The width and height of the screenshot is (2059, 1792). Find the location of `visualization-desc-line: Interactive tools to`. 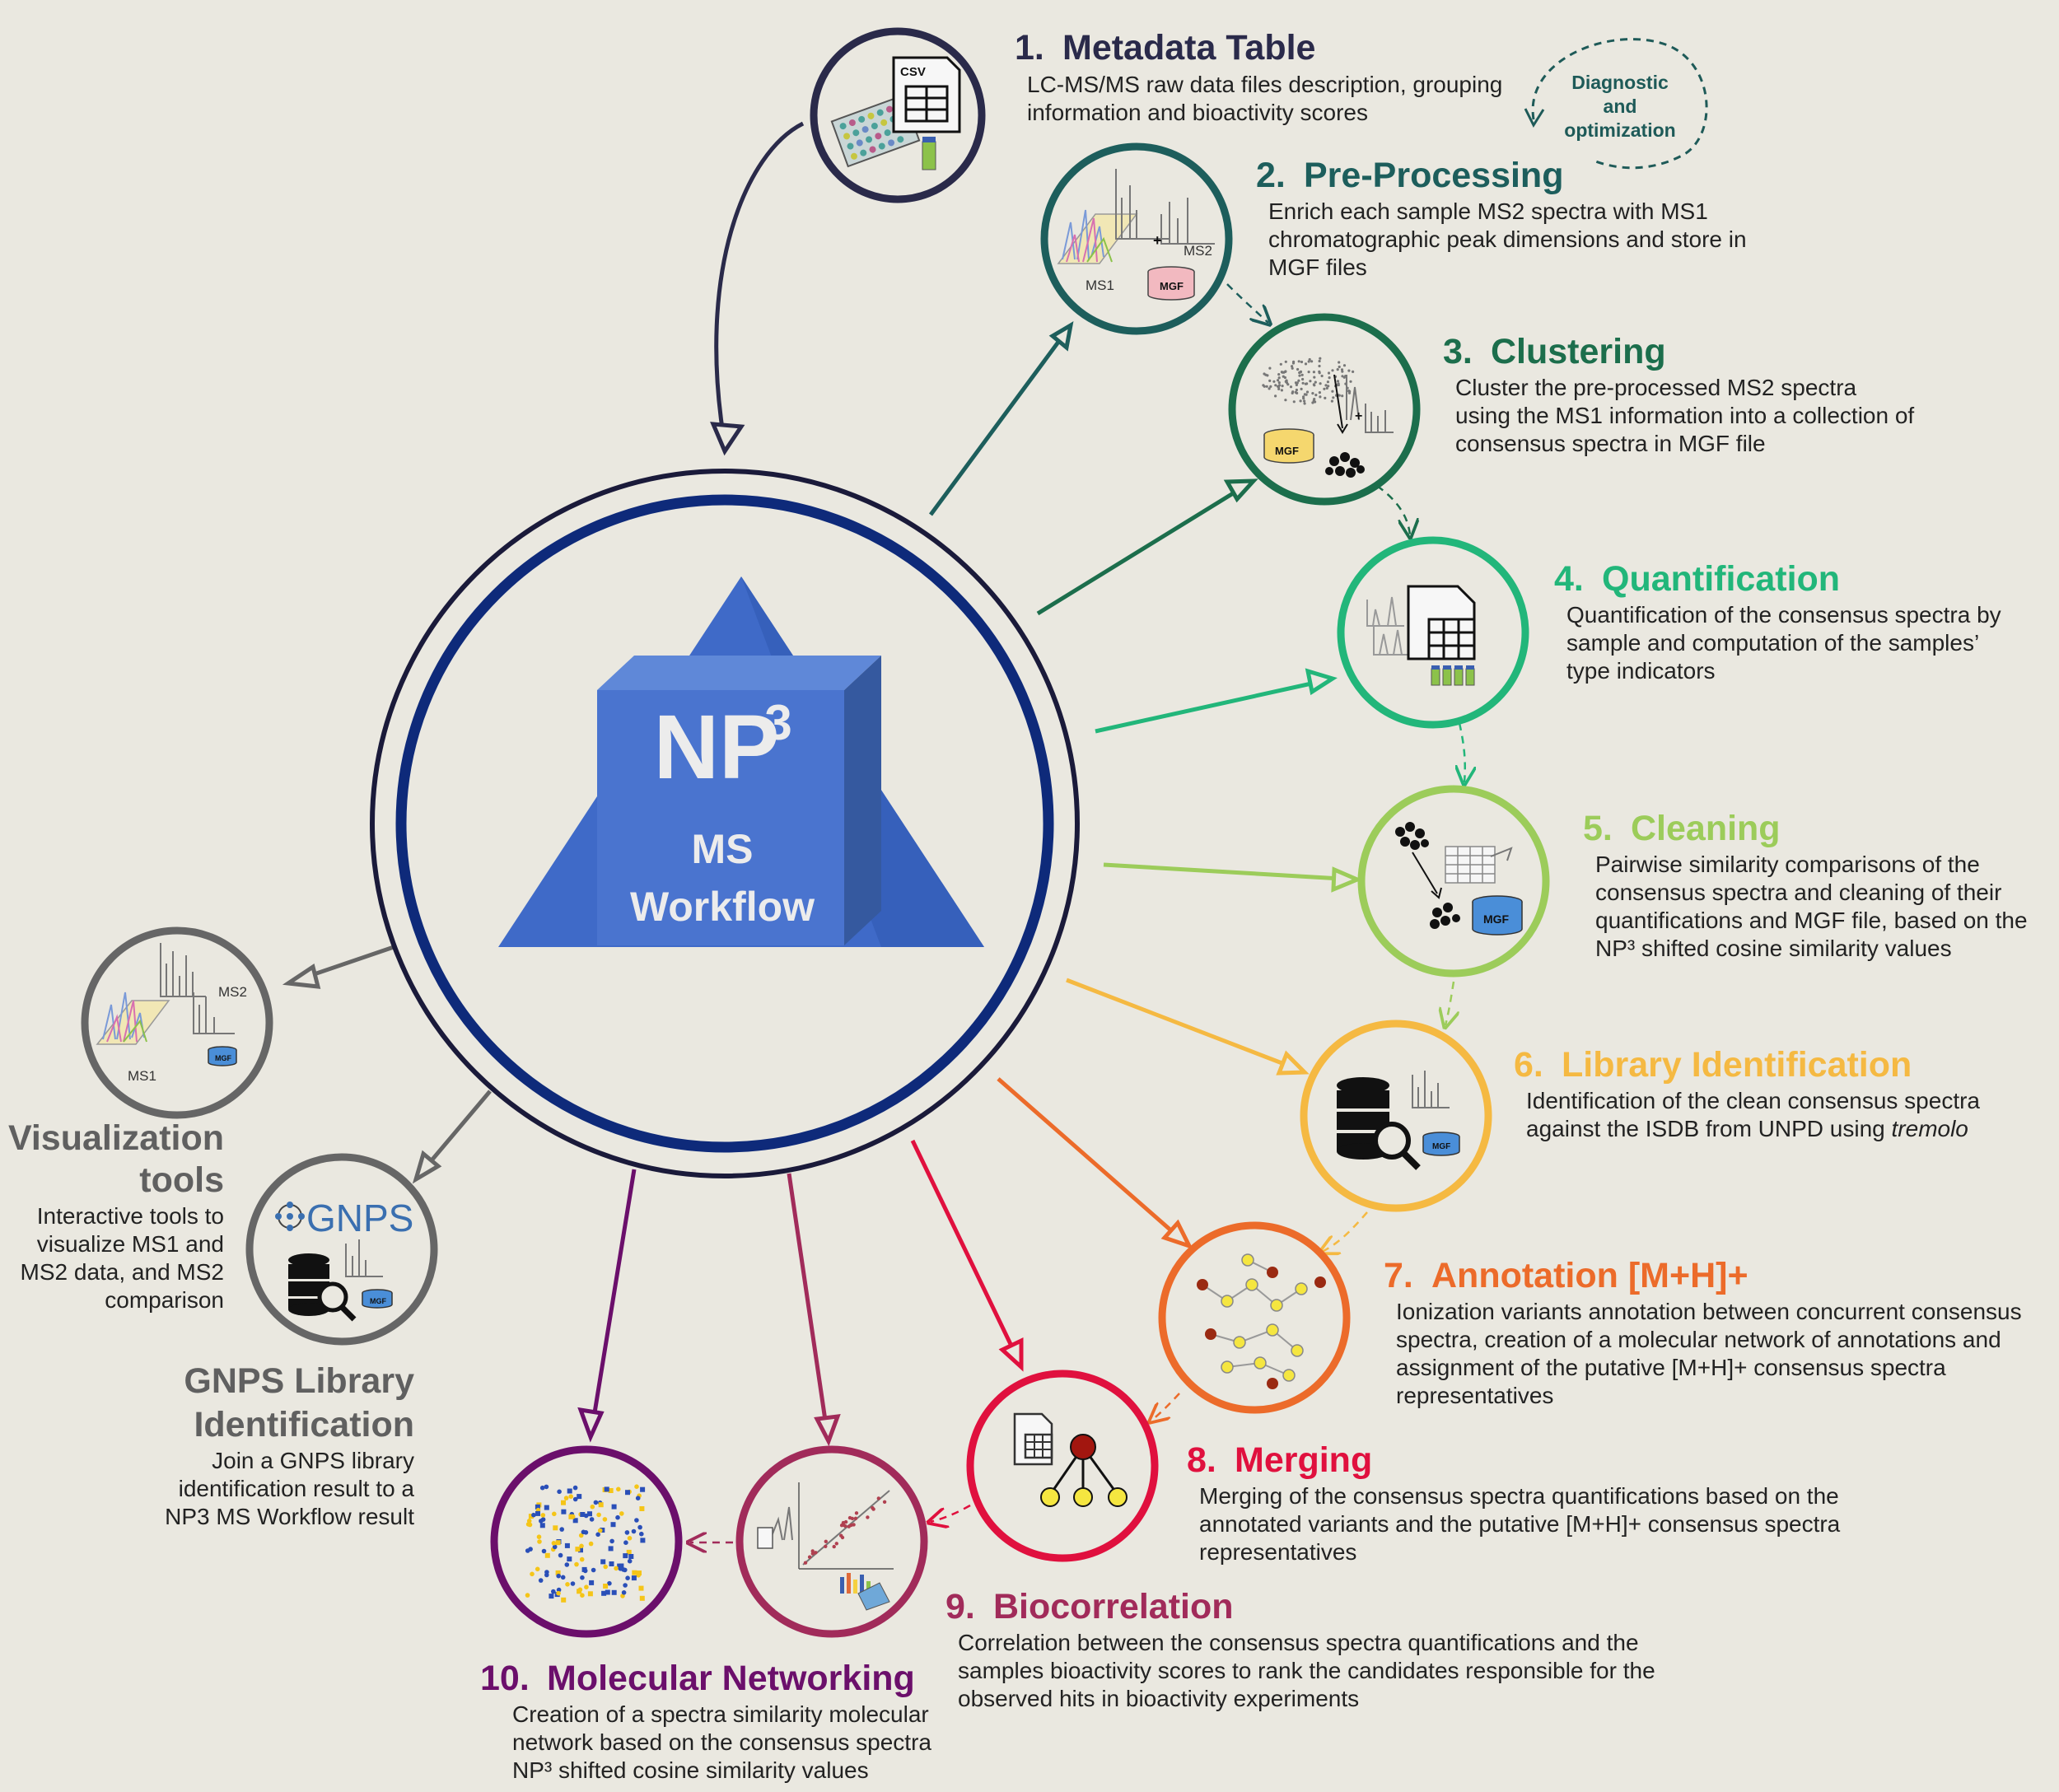

visualization-desc-line: Interactive tools to is located at coordinates (130, 1216).